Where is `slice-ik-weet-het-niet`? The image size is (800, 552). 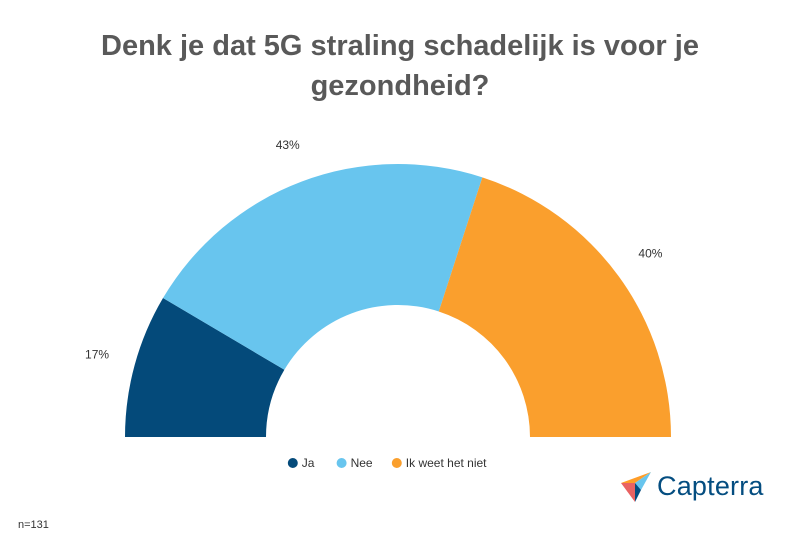 slice-ik-weet-het-niet is located at coordinates (554, 307).